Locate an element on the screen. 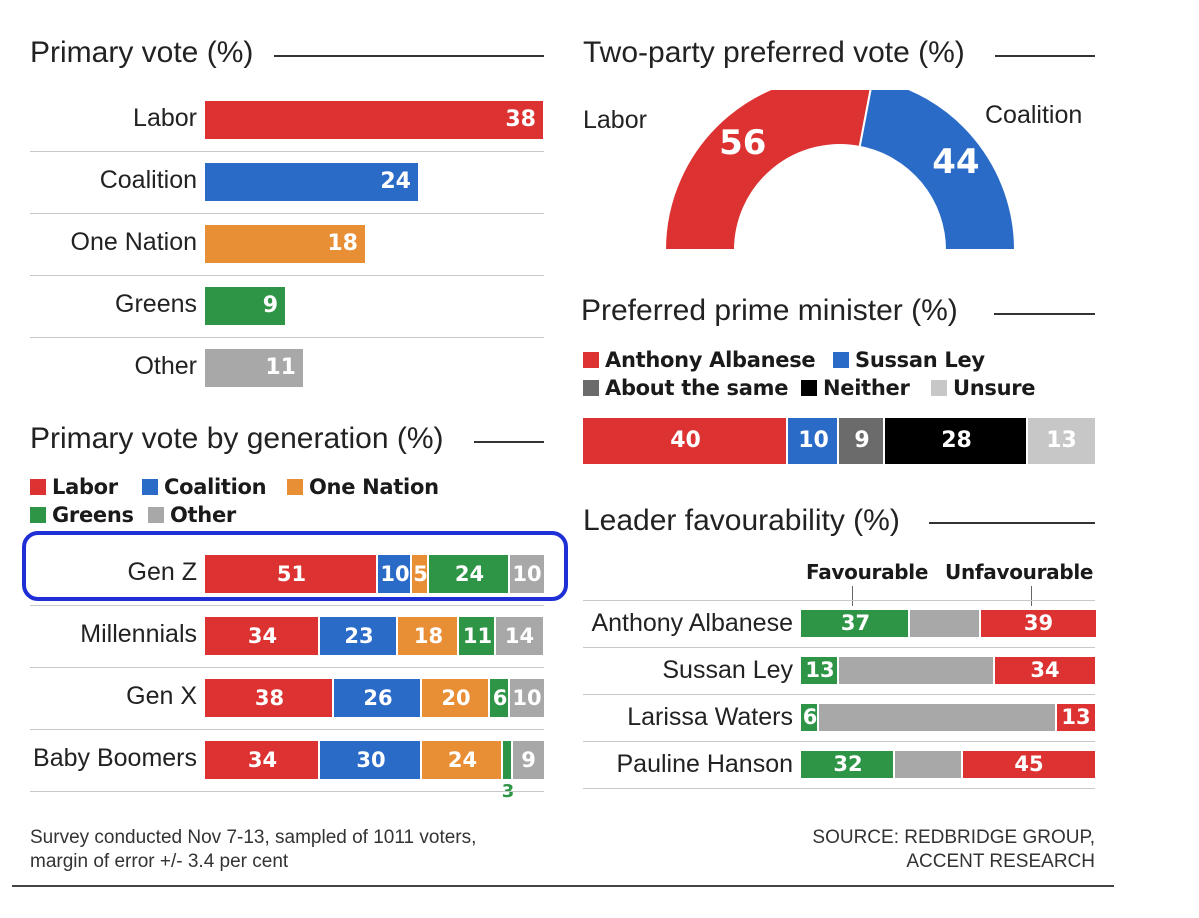  favourability-sussan-ley-neutral-bar is located at coordinates (917, 670).